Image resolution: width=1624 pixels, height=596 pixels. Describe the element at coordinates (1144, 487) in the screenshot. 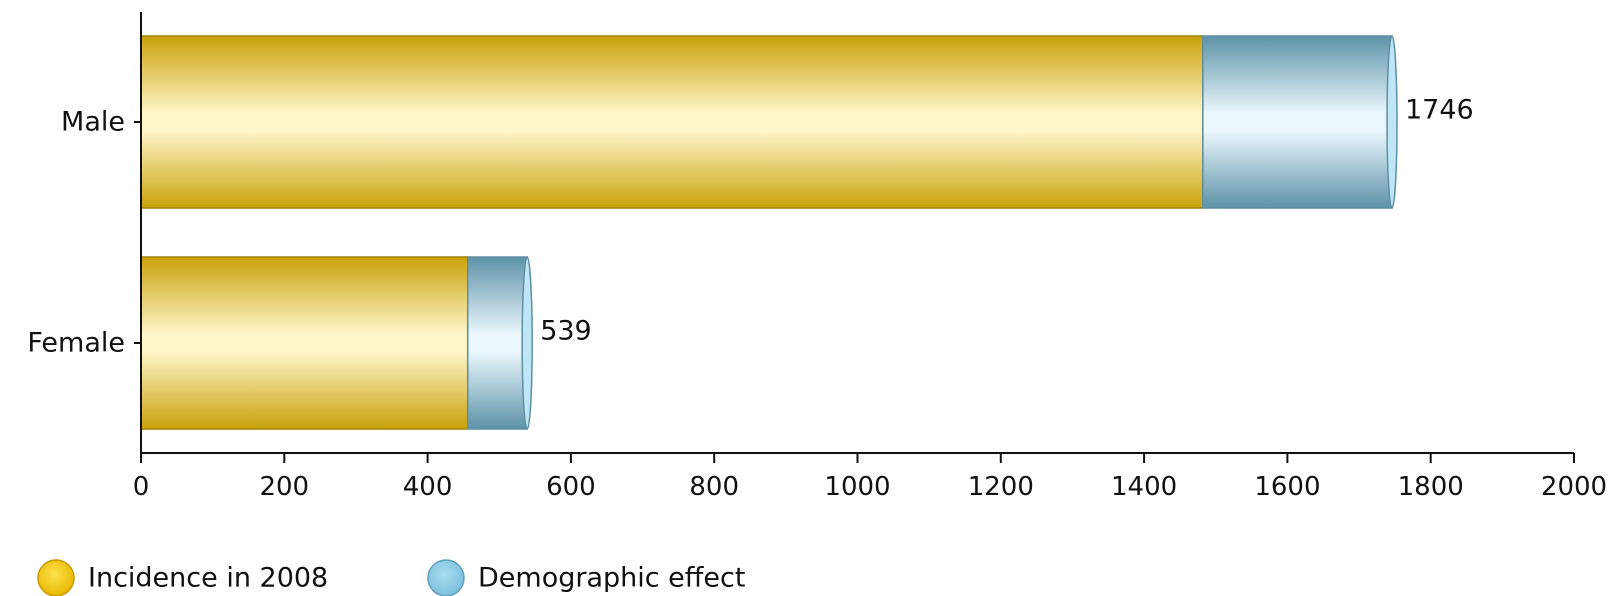

I see `x-tick-label: 1400` at that location.